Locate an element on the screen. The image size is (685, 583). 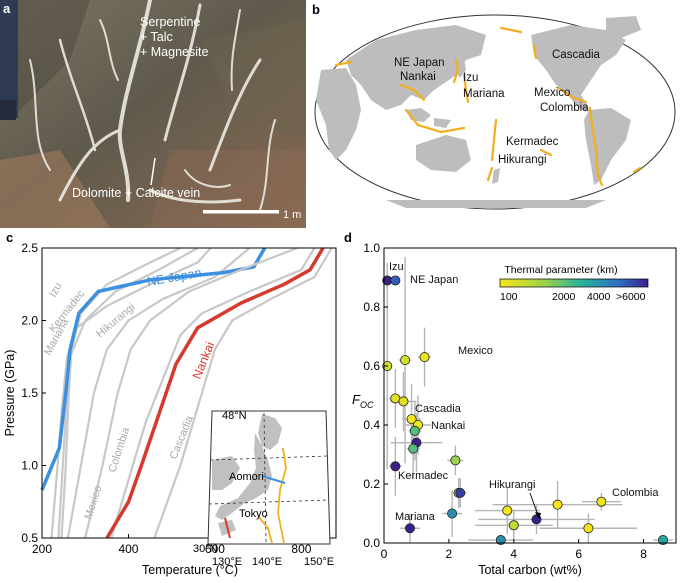
point-label-mariana: Mariana is located at coordinates (415, 517).